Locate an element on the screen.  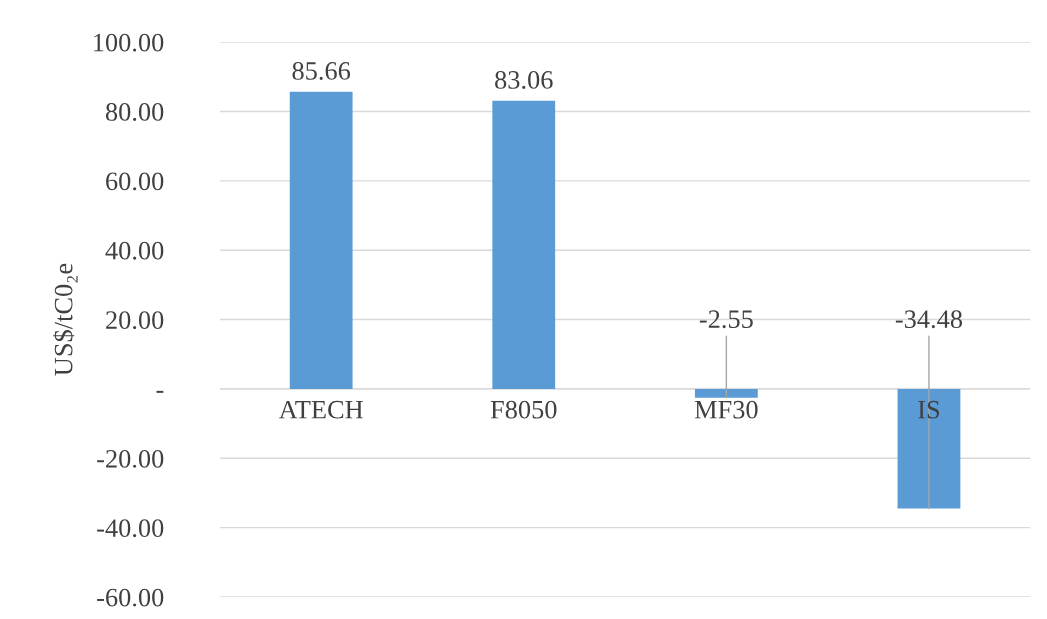
x-tick-label: IS is located at coordinates (929, 409).